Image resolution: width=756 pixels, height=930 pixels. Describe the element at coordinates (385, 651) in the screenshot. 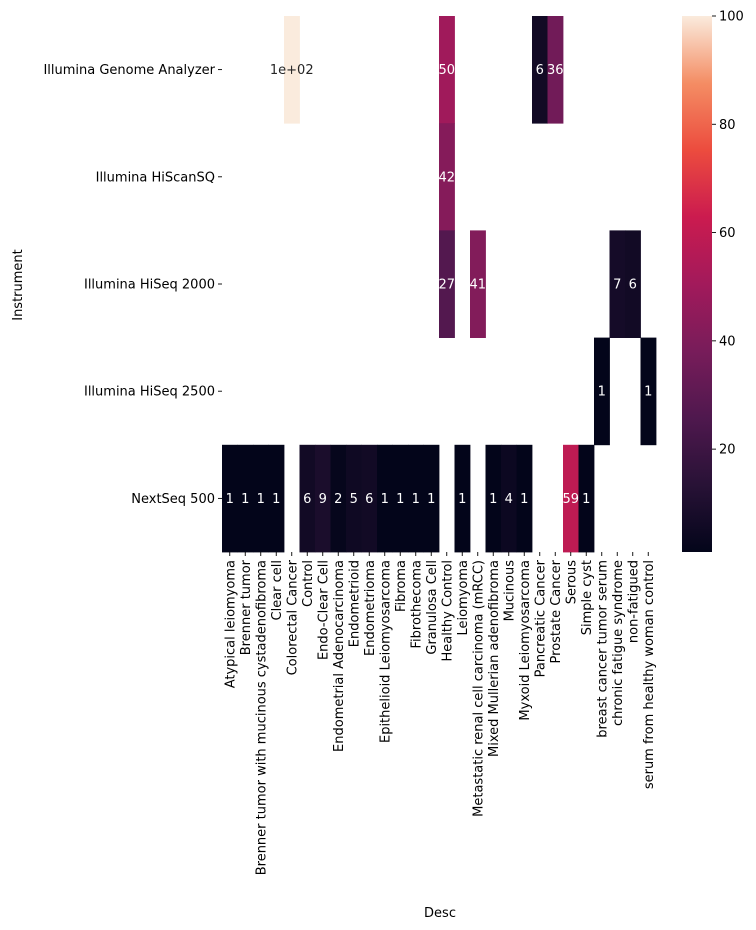

I see `x-tick-label: Epithelioid Leiomyosarcoma` at that location.